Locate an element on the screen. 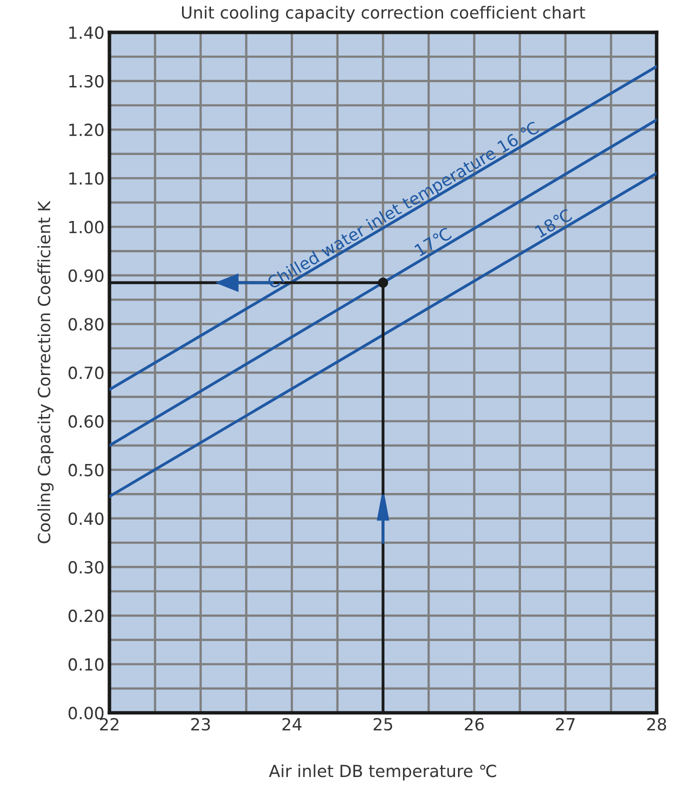 This screenshot has height=810, width=684. y-tick-label: 1.10 is located at coordinates (86, 178).